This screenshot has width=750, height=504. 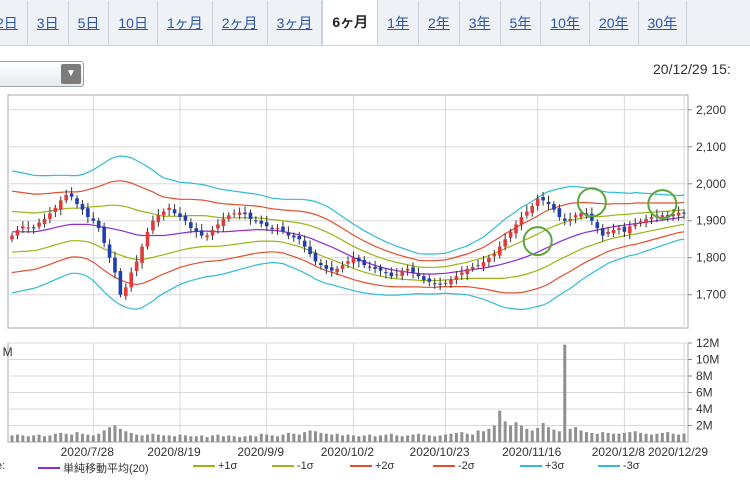 What do you see at coordinates (350, 22) in the screenshot?
I see `tab-7: 6ヶ月` at bounding box center [350, 22].